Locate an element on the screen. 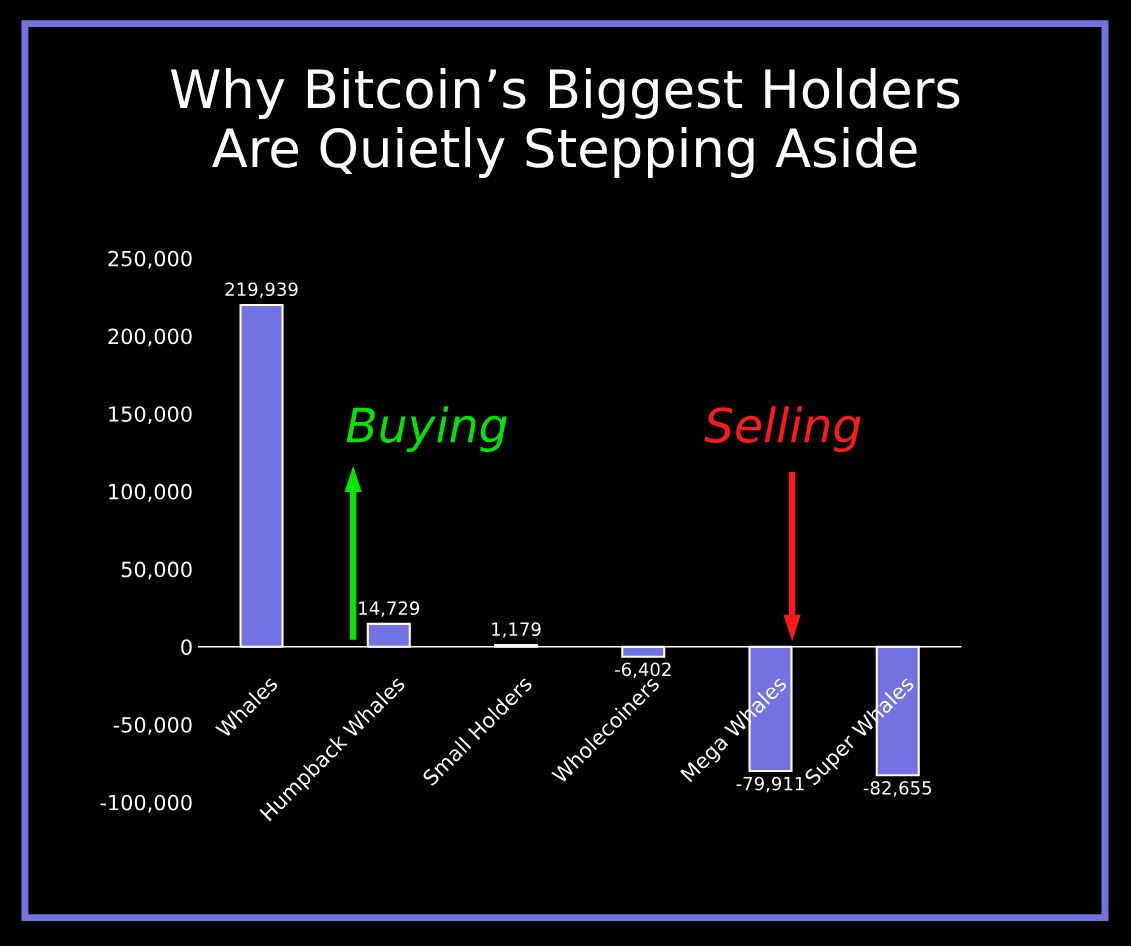  y-tick-label: 50,000 is located at coordinates (156, 570).